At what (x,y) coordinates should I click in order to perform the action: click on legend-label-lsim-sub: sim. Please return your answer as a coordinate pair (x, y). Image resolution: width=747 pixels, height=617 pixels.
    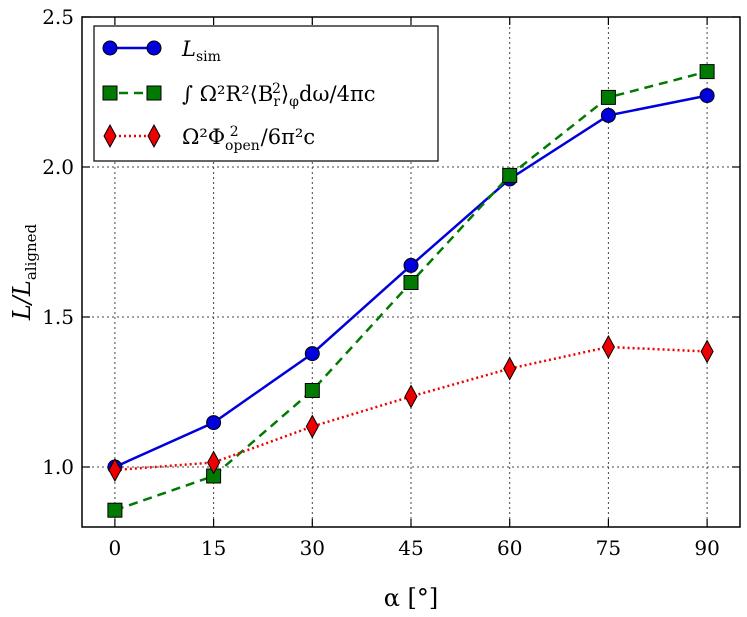
    Looking at the image, I should click on (208, 57).